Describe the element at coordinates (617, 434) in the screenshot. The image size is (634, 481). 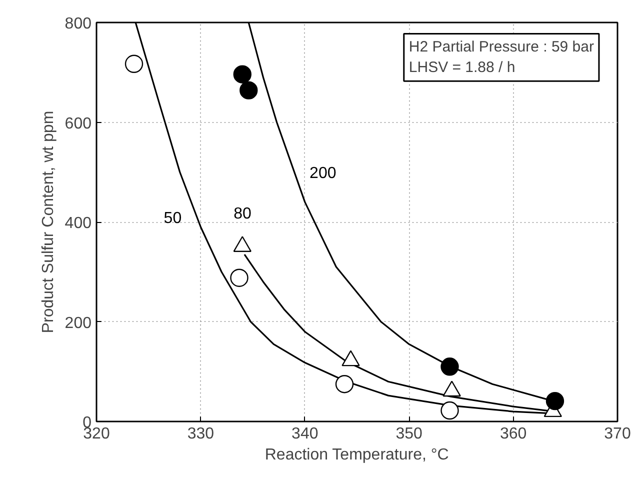
I see `x-tick-label: 370` at that location.